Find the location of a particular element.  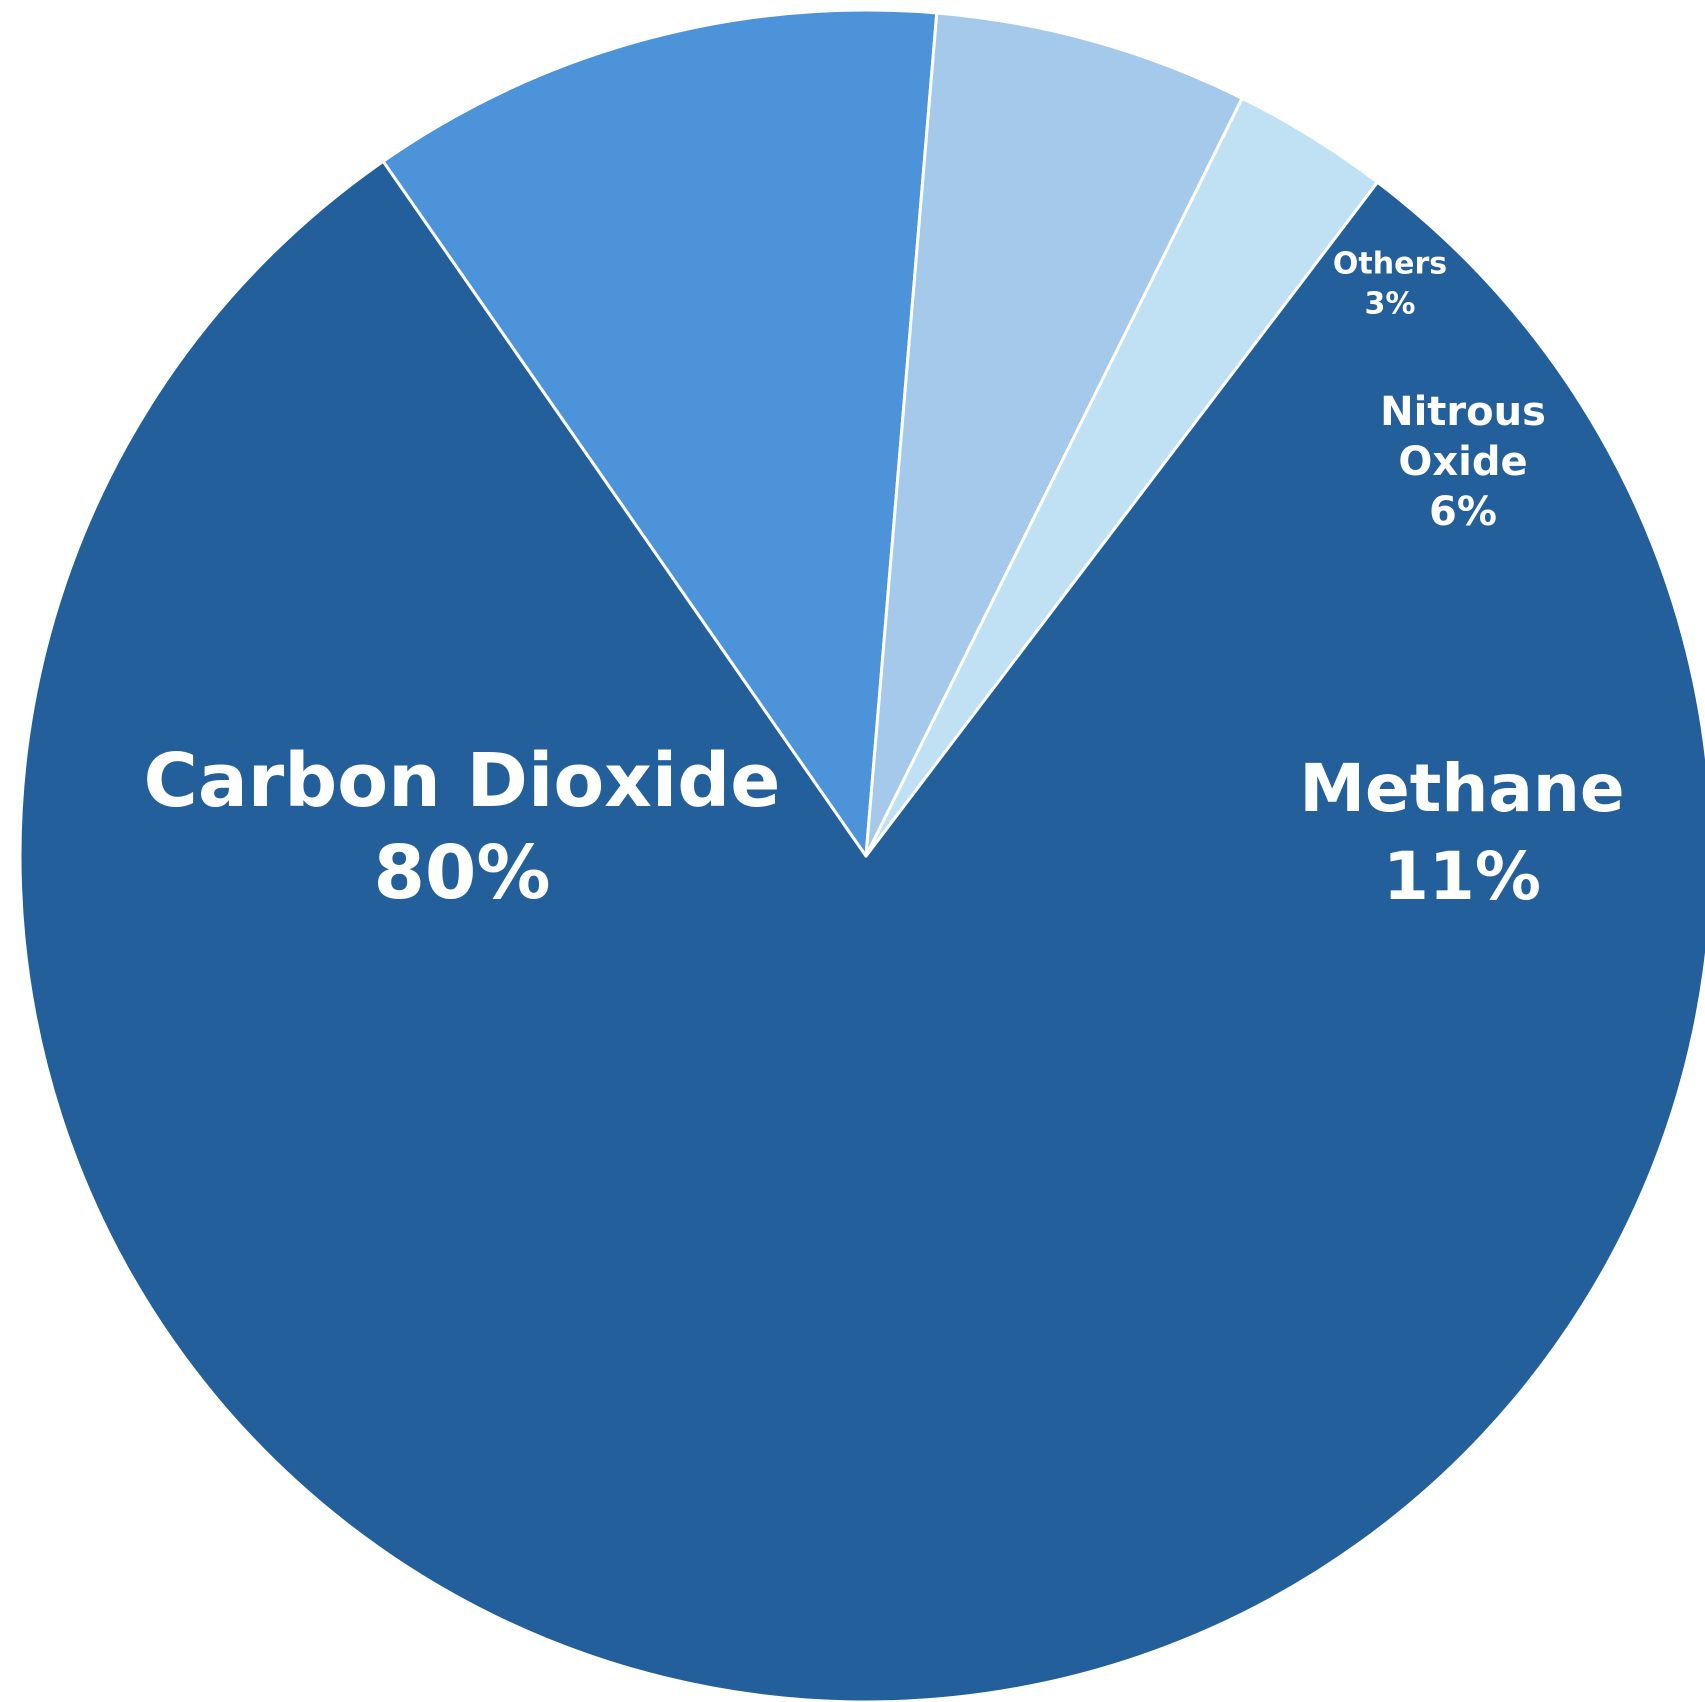

slice-label-nitrous-oxide: Nitrous Oxide 6% is located at coordinates (1463, 462).